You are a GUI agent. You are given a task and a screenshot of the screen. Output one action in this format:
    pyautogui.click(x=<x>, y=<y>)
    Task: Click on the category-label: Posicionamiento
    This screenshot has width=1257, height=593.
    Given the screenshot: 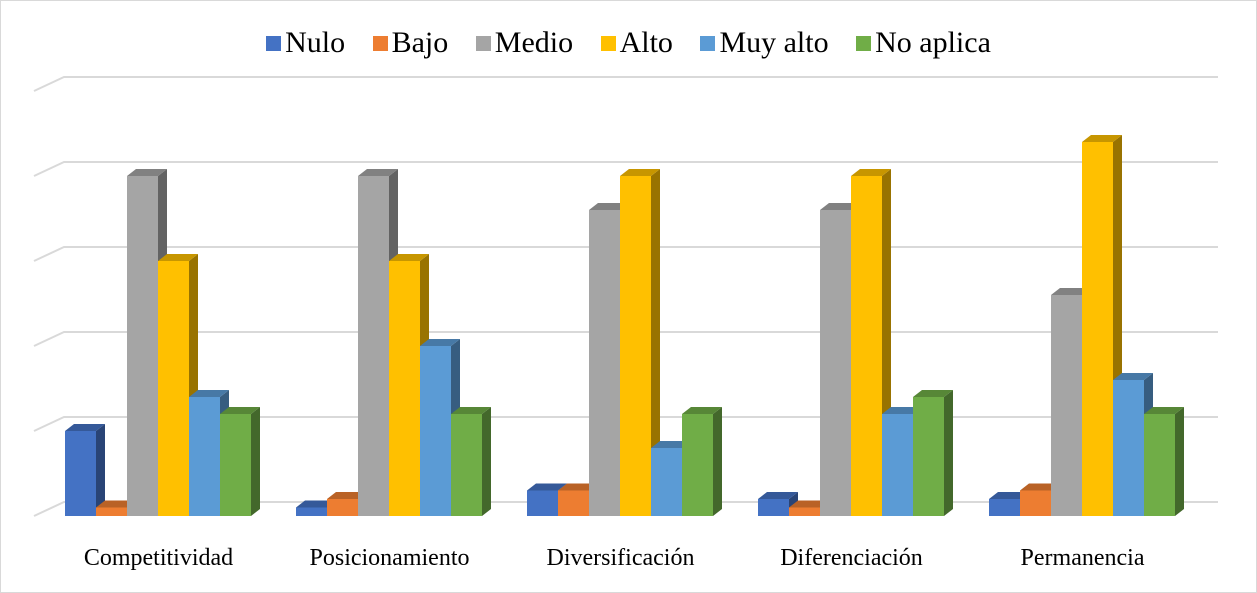 What is the action you would take?
    pyautogui.click(x=390, y=558)
    